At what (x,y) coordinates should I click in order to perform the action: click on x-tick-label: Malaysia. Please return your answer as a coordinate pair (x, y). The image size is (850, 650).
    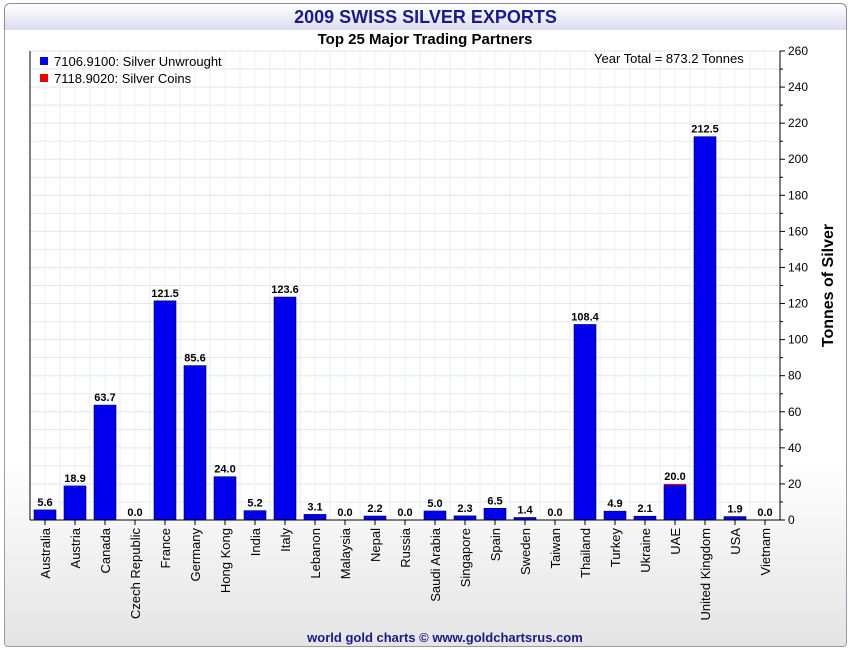
    Looking at the image, I should click on (345, 553).